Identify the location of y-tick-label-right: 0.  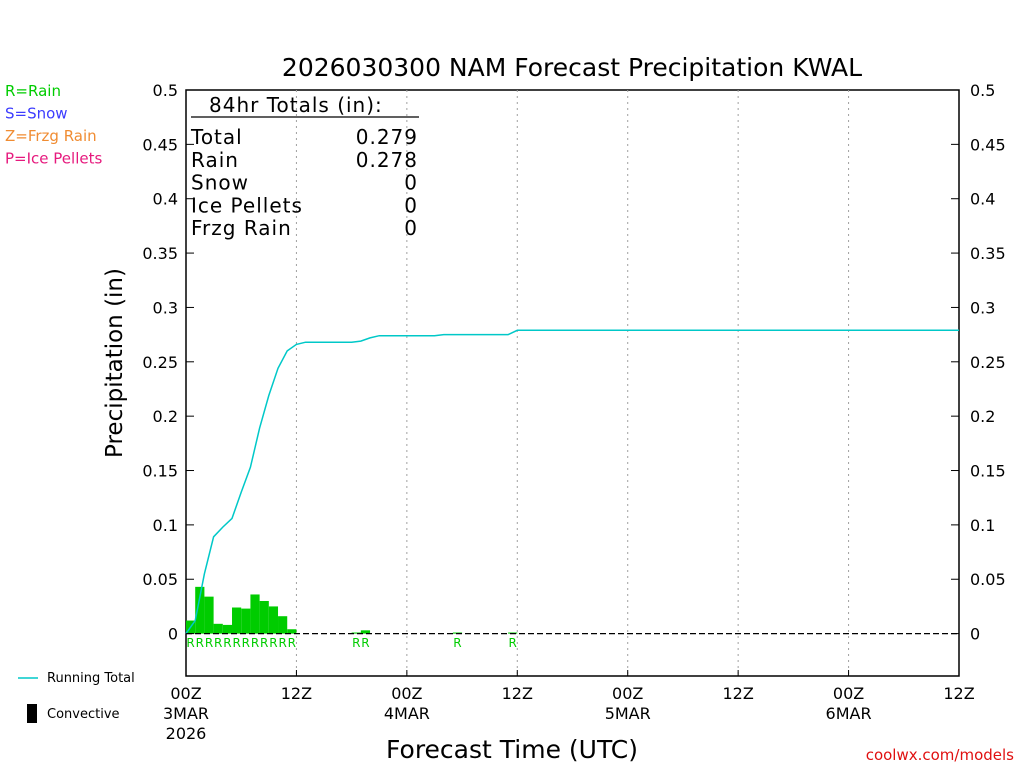
(975, 634).